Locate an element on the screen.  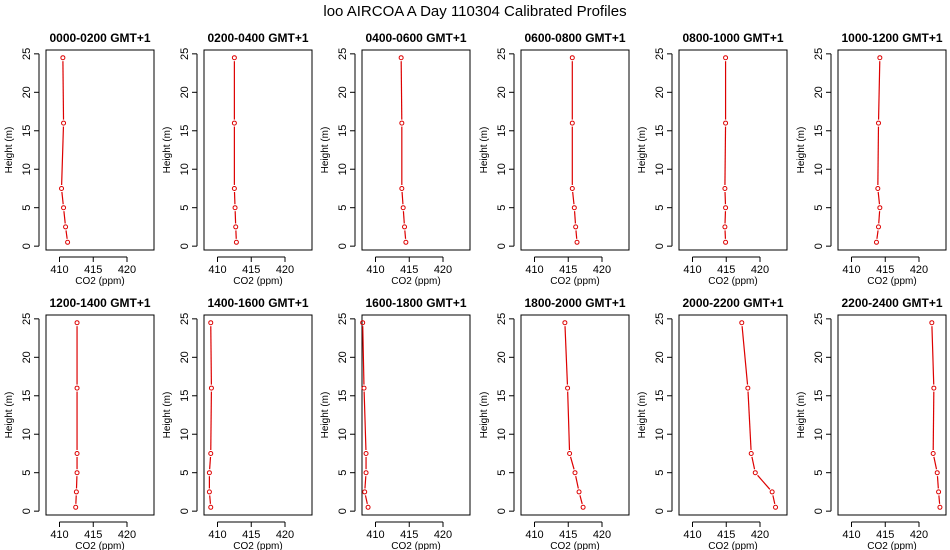
panel-title: 0400-0600 GMT+1 is located at coordinates (415, 38).